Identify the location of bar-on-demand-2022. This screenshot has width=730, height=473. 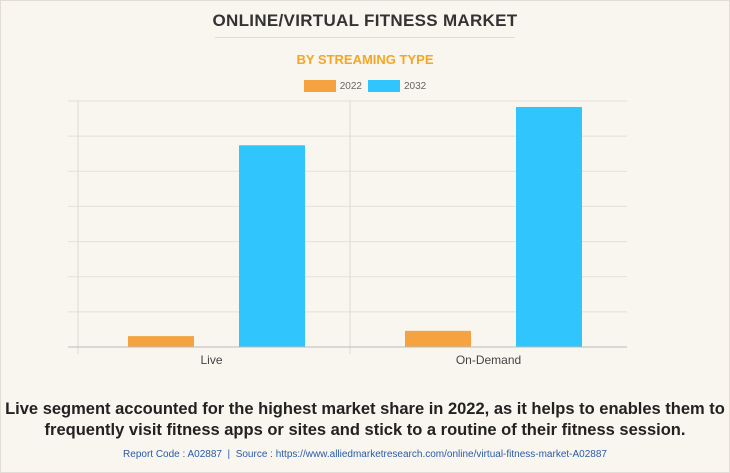
(438, 338).